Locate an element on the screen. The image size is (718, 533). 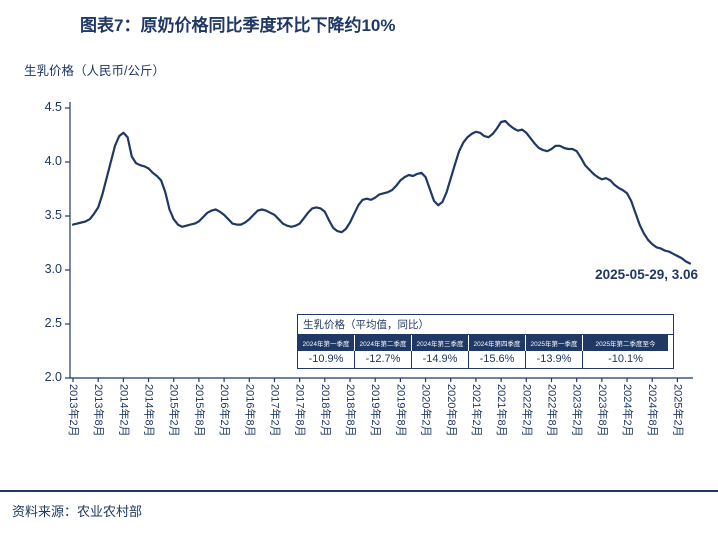
footer-divider is located at coordinates (359, 491).